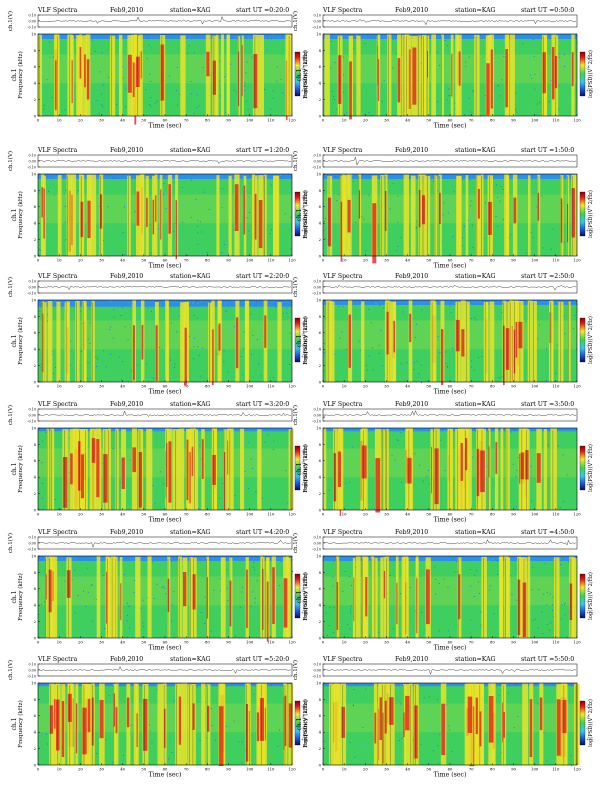 The height and width of the screenshot is (792, 612). Describe the element at coordinates (450, 514) in the screenshot. I see `x-tick-label: 60` at that location.